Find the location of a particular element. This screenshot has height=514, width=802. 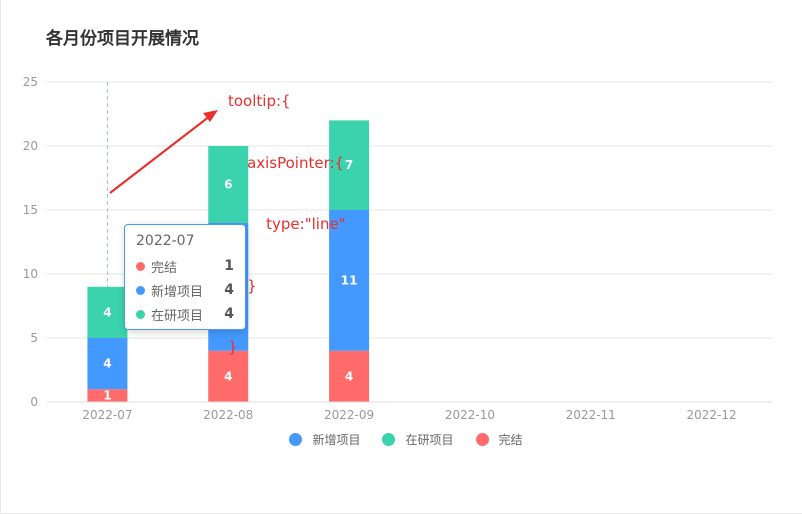

tooltip-row: 在研项目 4 is located at coordinates (185, 314).